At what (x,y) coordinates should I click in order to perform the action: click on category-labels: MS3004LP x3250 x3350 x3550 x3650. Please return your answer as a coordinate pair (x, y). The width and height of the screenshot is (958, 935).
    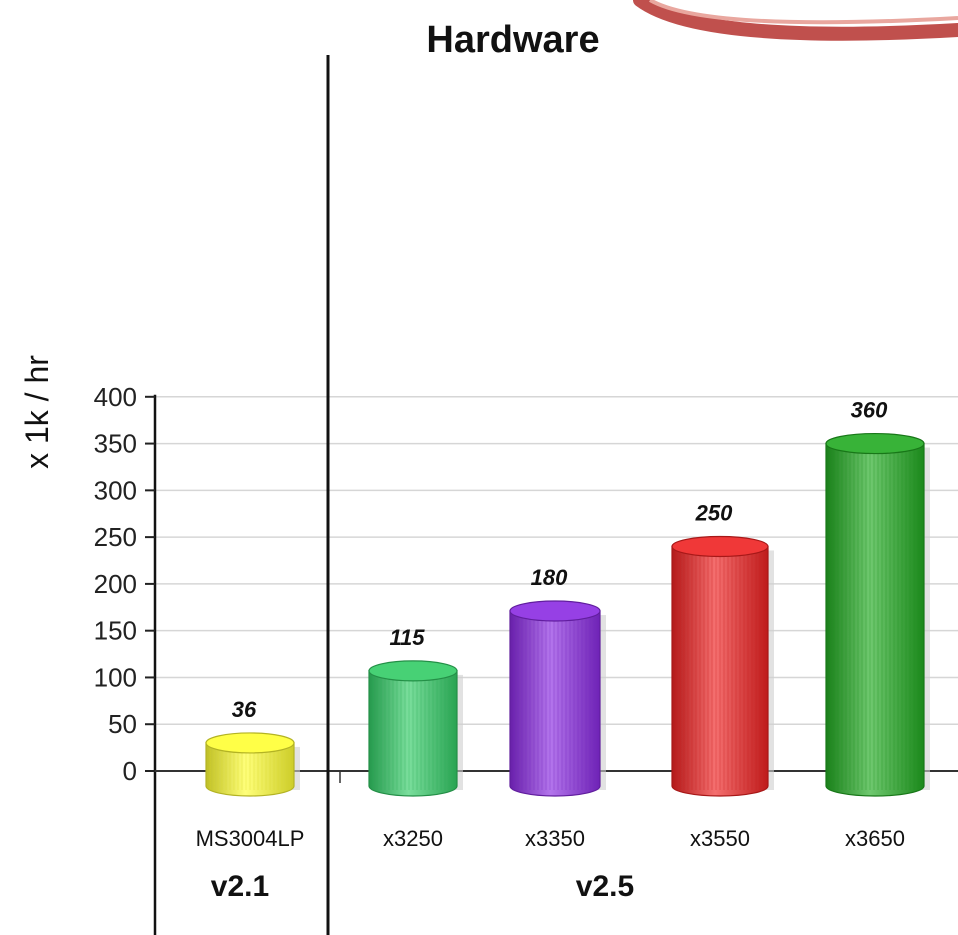
    Looking at the image, I should click on (550, 838).